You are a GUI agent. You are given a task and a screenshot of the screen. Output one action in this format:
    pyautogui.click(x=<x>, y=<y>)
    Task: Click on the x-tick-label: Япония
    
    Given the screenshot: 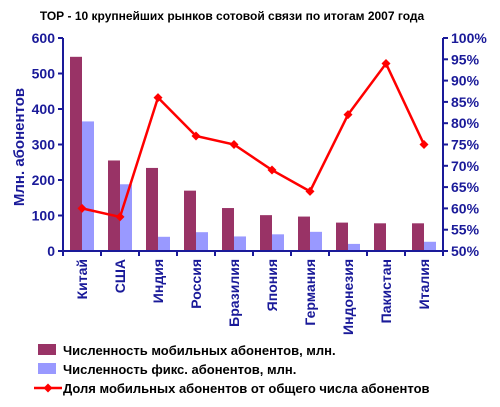 What is the action you would take?
    pyautogui.click(x=272, y=285)
    